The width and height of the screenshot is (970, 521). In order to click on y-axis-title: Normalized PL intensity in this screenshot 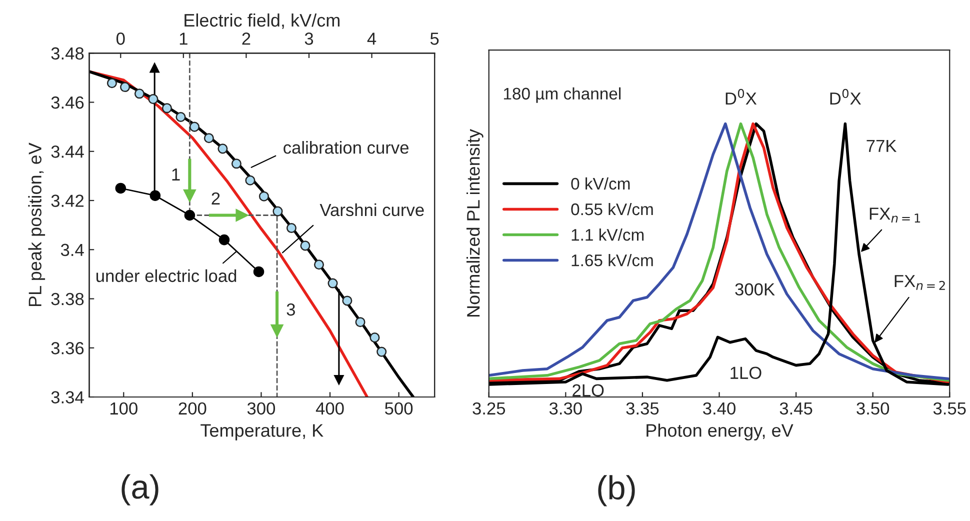, I will do `click(475, 223)`.